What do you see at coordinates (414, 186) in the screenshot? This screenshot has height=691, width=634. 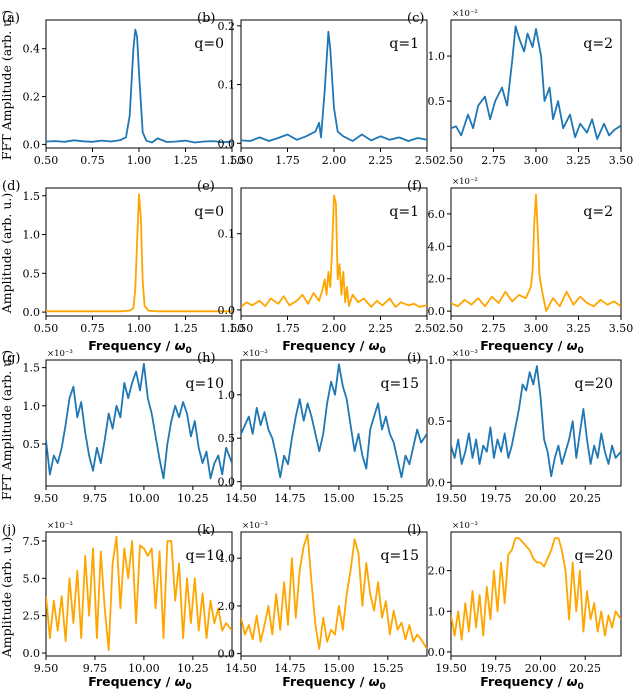 I see `panel-label: (f)` at bounding box center [414, 186].